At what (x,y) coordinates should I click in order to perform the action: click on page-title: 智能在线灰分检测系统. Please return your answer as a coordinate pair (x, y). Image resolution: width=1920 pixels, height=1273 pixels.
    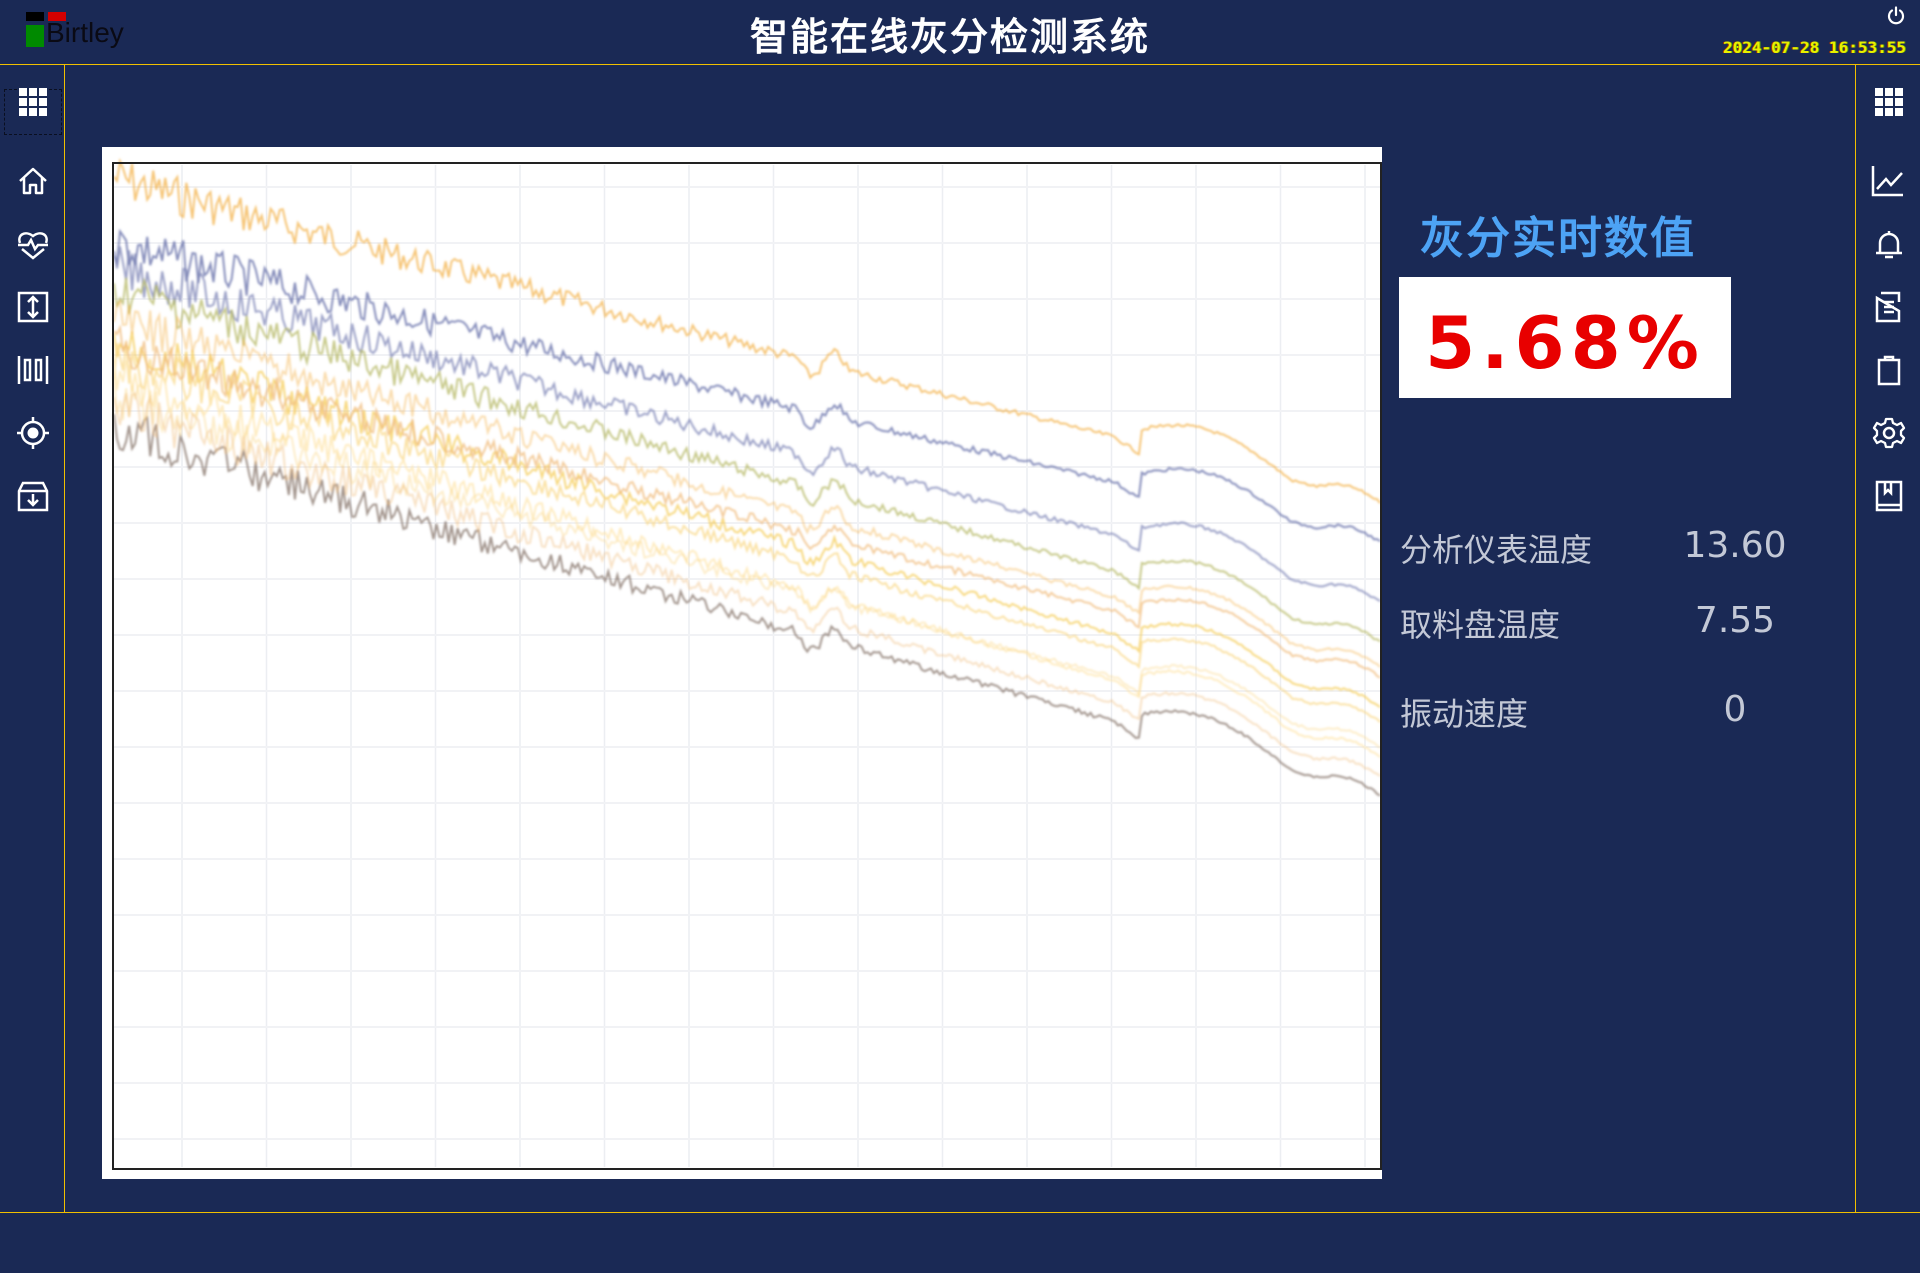
    Looking at the image, I should click on (949, 37).